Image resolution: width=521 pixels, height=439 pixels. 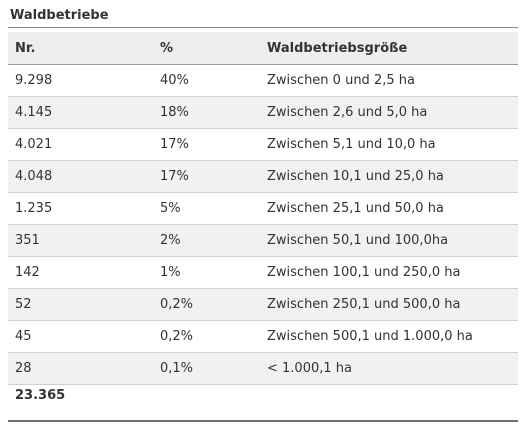 I want to click on cell-percent: 2%, so click(x=206, y=240).